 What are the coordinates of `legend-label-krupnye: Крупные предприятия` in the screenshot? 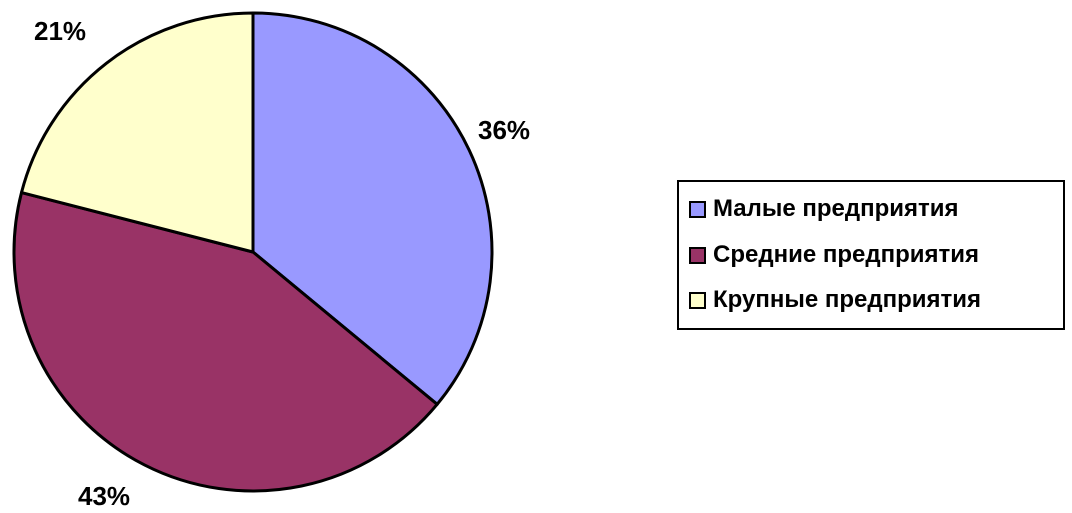 It's located at (847, 299).